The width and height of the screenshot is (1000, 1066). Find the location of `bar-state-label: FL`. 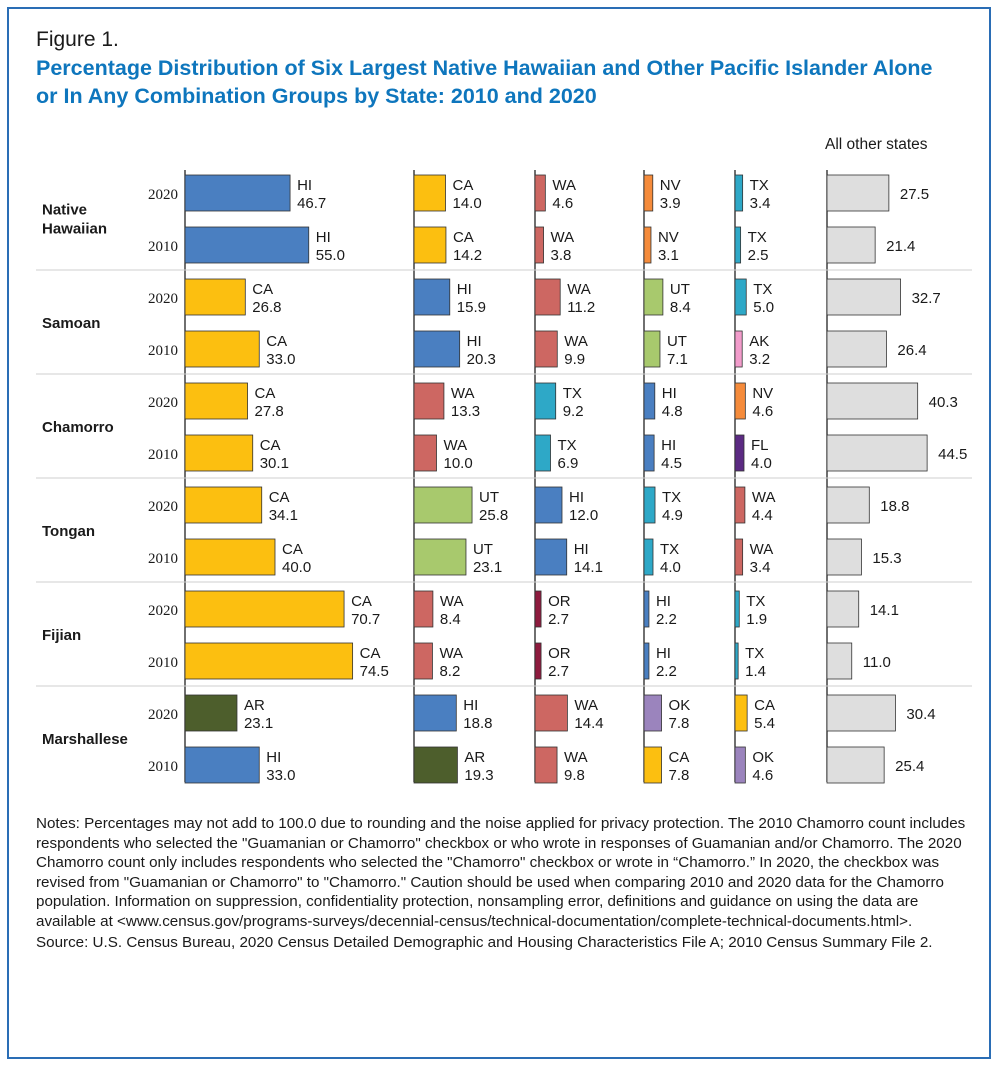

bar-state-label: FL is located at coordinates (760, 445).